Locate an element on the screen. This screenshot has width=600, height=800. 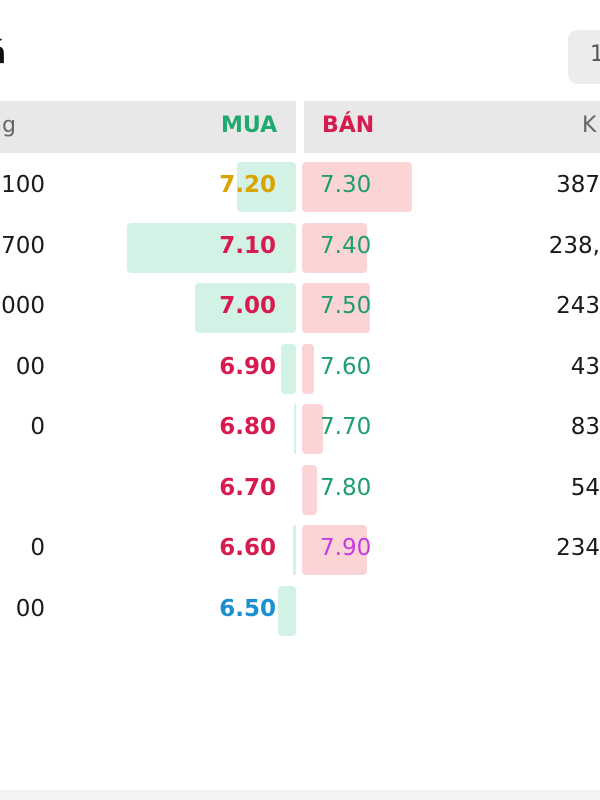
order-book-row: 000 7.00 7.50 243 is located at coordinates (300, 311).